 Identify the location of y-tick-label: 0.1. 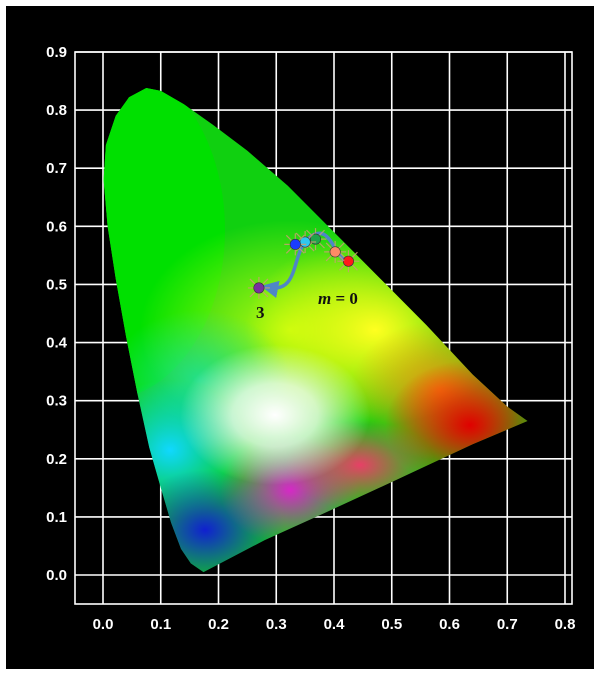
(56, 517).